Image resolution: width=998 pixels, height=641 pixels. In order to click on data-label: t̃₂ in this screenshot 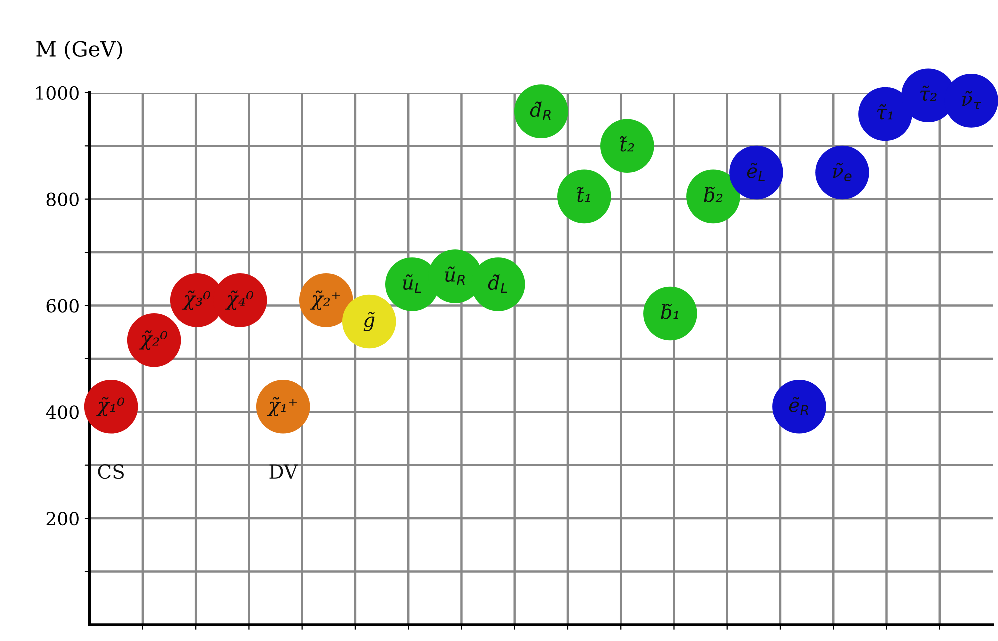, I will do `click(627, 144)`.